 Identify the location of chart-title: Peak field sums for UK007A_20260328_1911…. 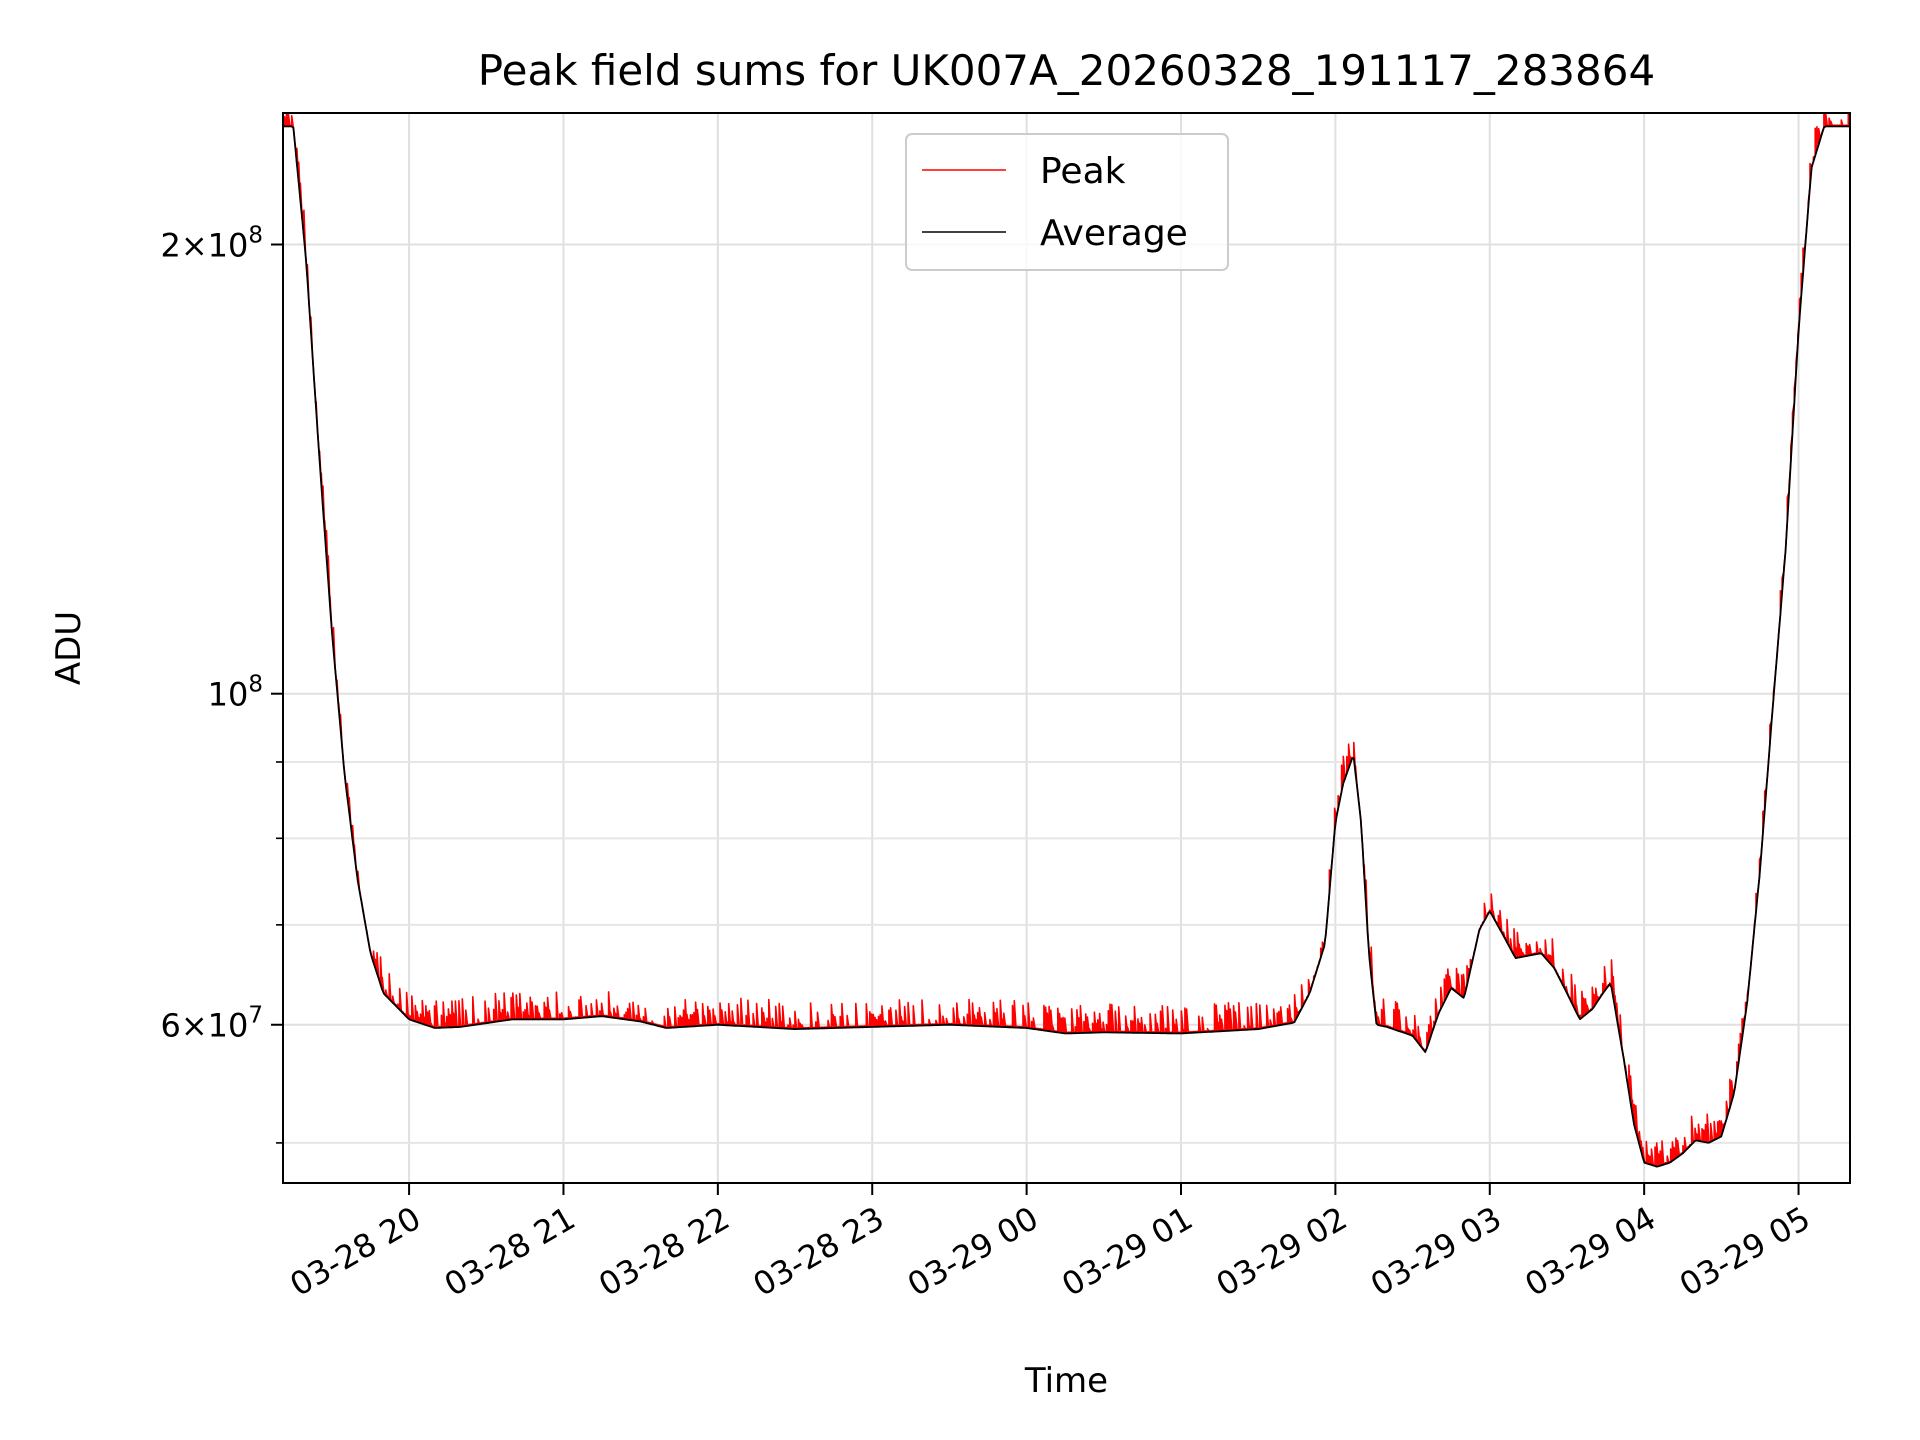
(1066, 70).